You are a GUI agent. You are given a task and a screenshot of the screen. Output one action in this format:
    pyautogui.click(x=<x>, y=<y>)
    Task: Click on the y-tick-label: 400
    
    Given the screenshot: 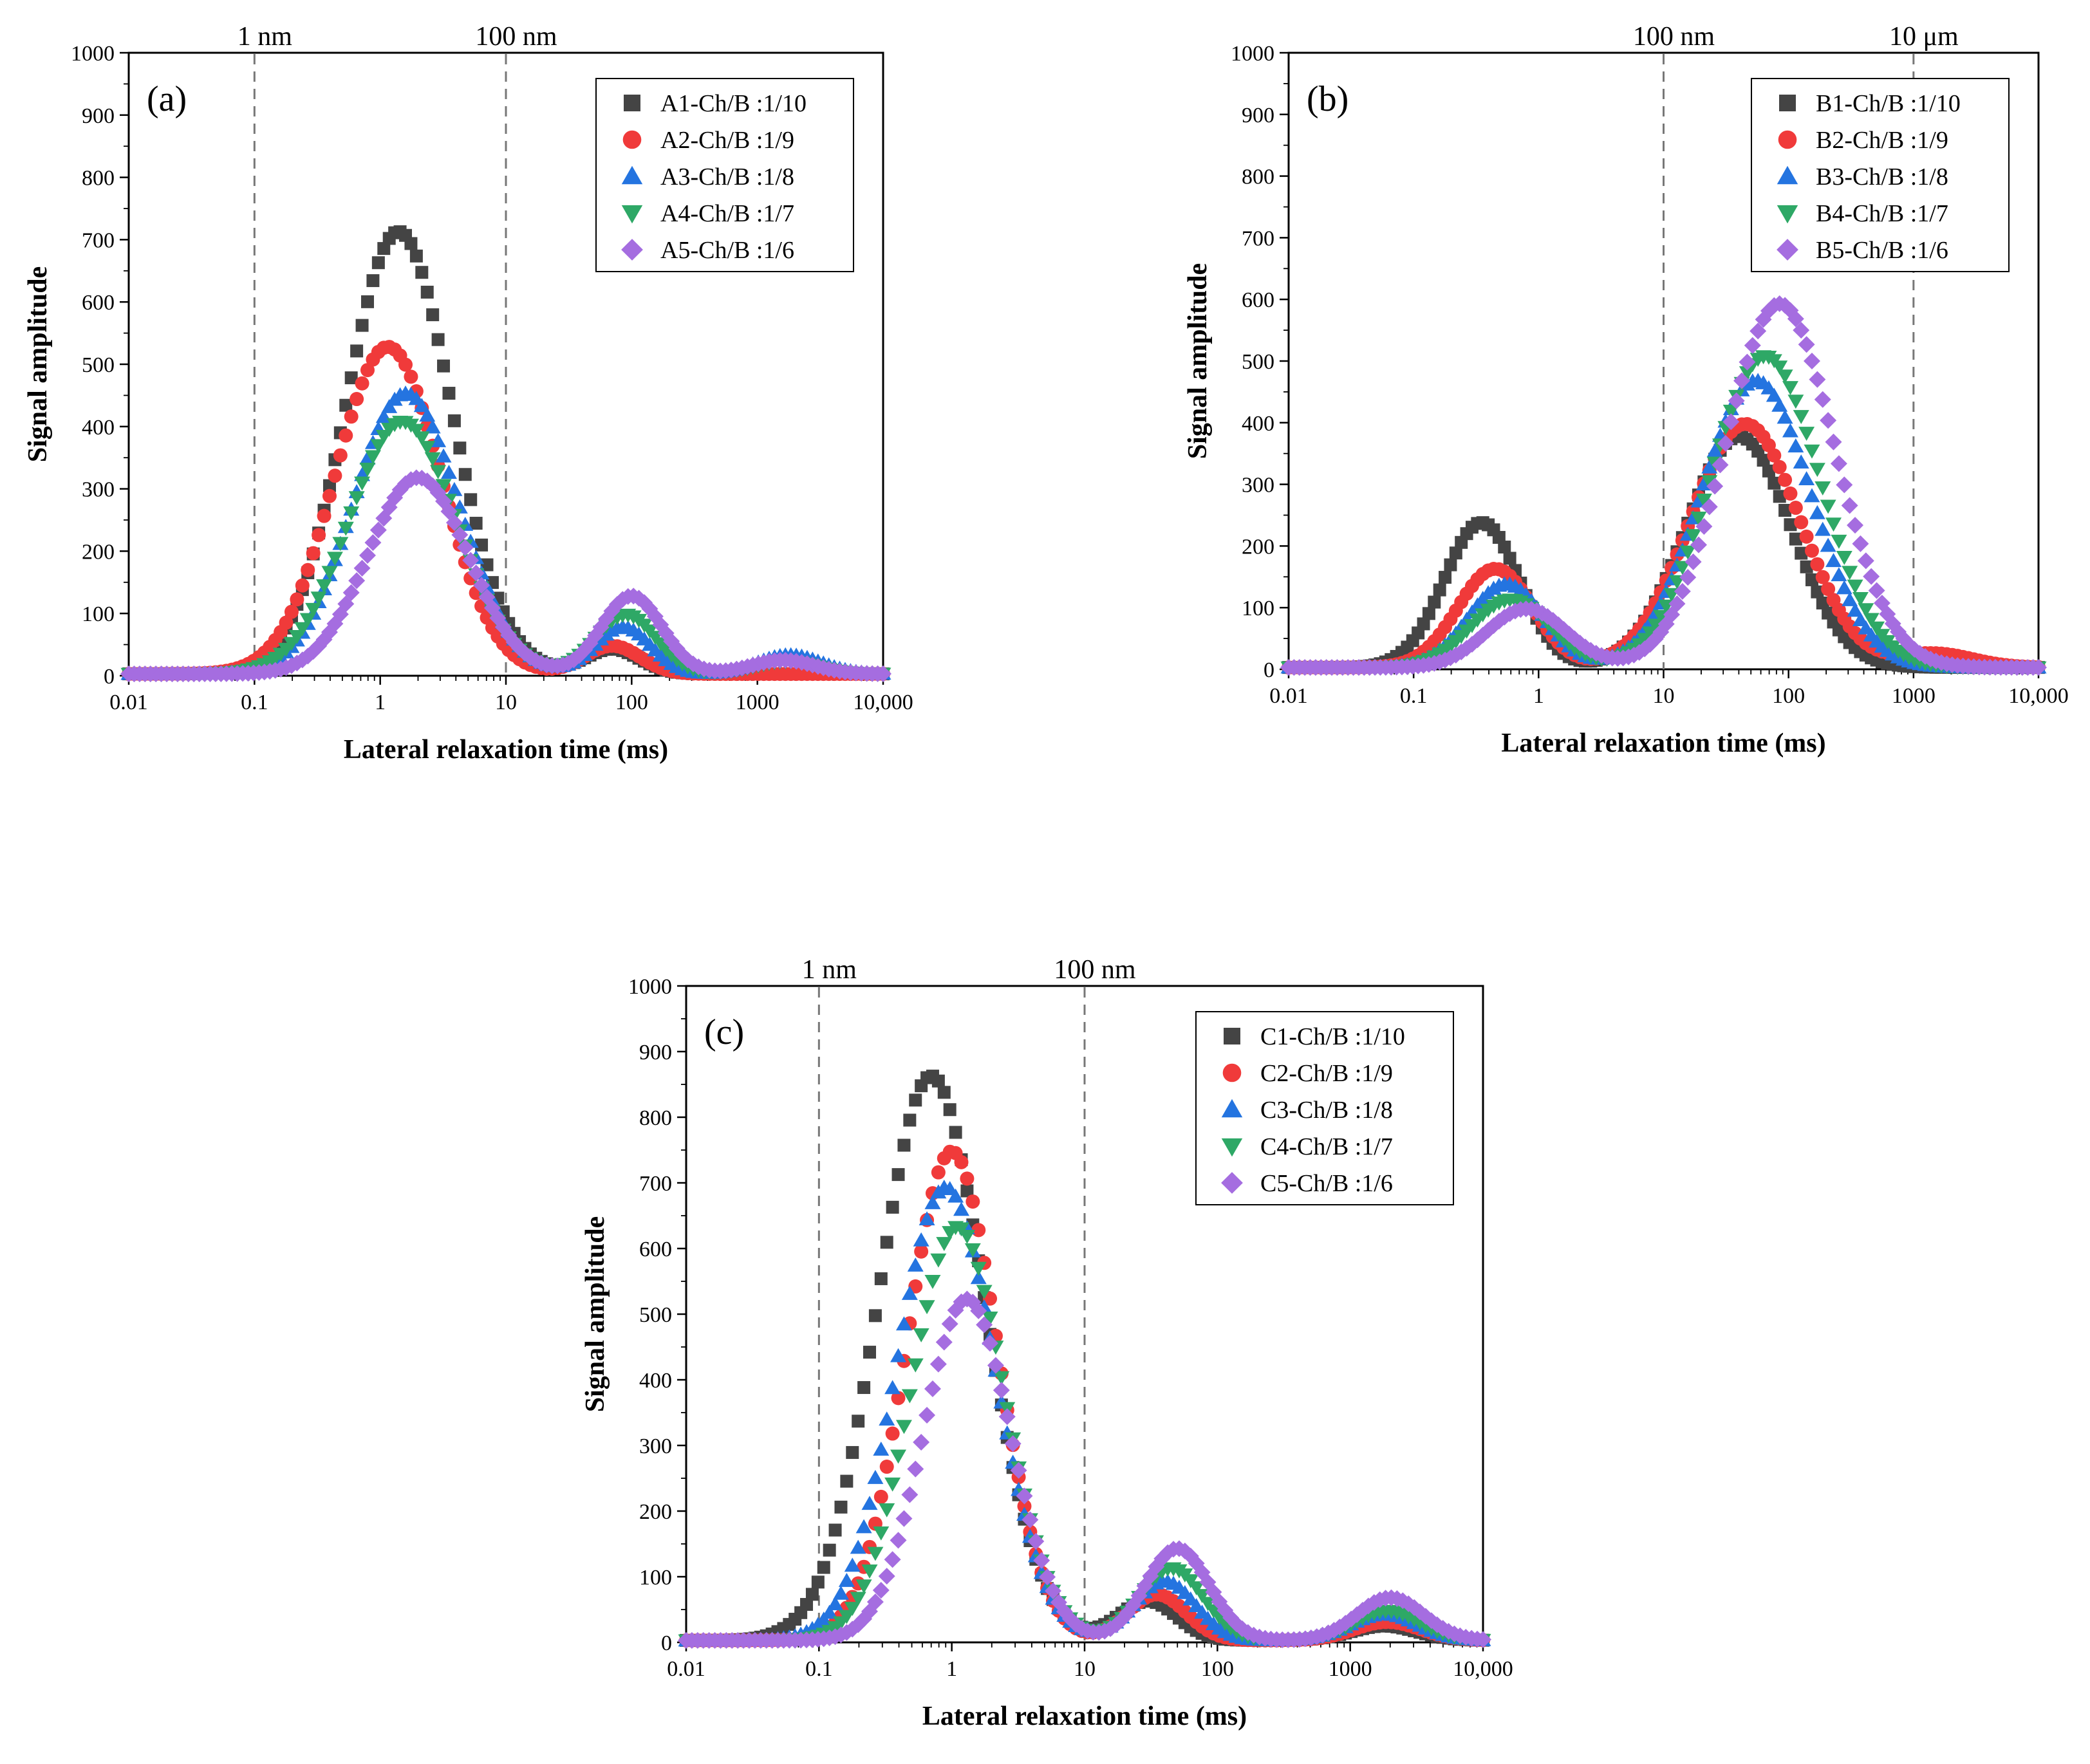 What is the action you would take?
    pyautogui.click(x=98, y=428)
    